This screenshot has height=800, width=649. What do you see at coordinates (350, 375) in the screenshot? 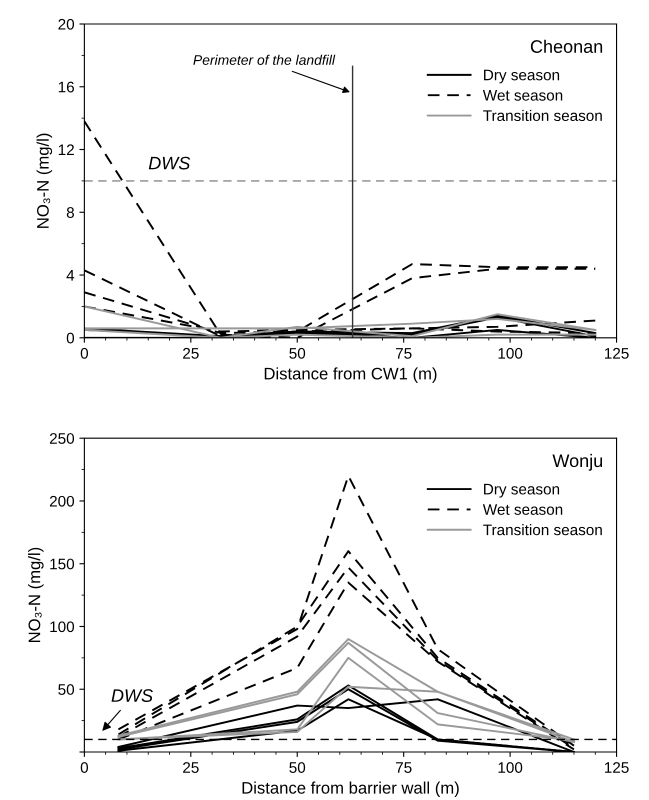
I see `x-axis-title: Distance from CW1 (m)` at bounding box center [350, 375].